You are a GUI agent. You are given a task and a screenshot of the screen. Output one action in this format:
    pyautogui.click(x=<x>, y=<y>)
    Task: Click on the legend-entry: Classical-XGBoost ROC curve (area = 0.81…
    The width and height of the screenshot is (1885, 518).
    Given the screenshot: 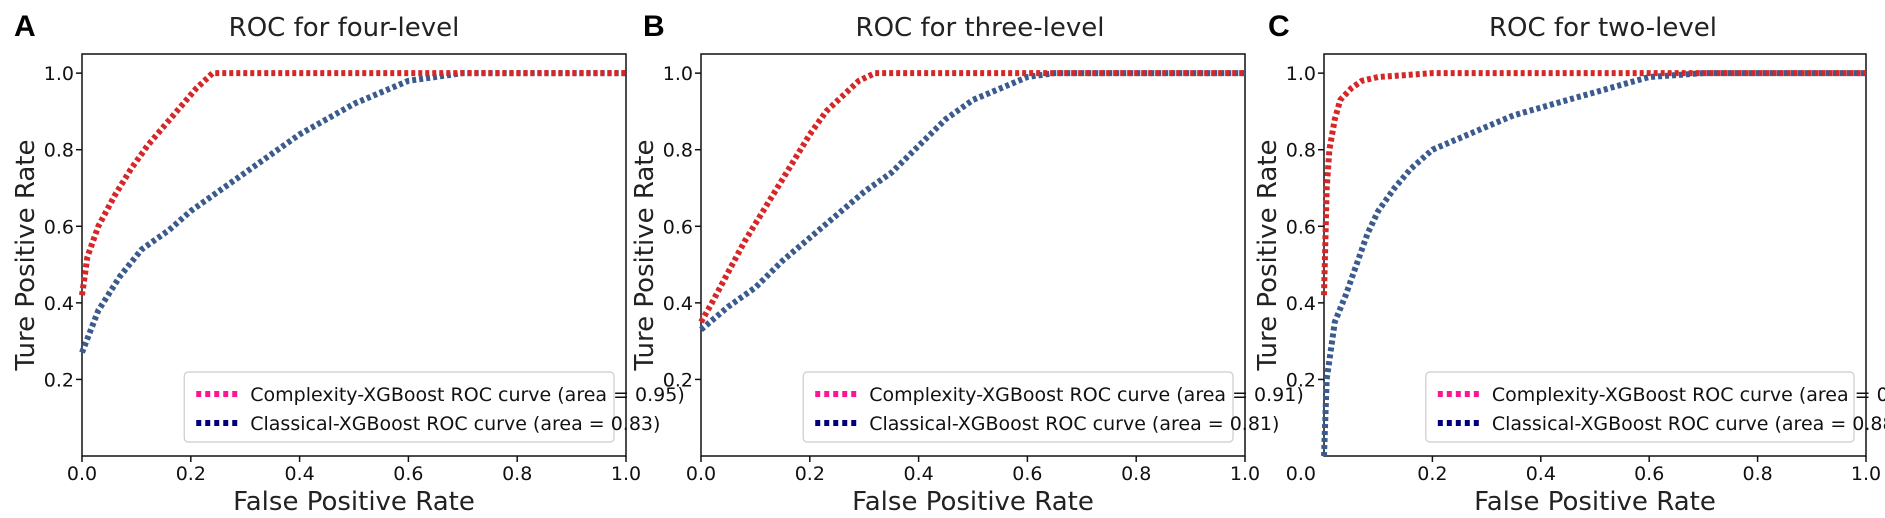 What is the action you would take?
    pyautogui.click(x=1074, y=424)
    